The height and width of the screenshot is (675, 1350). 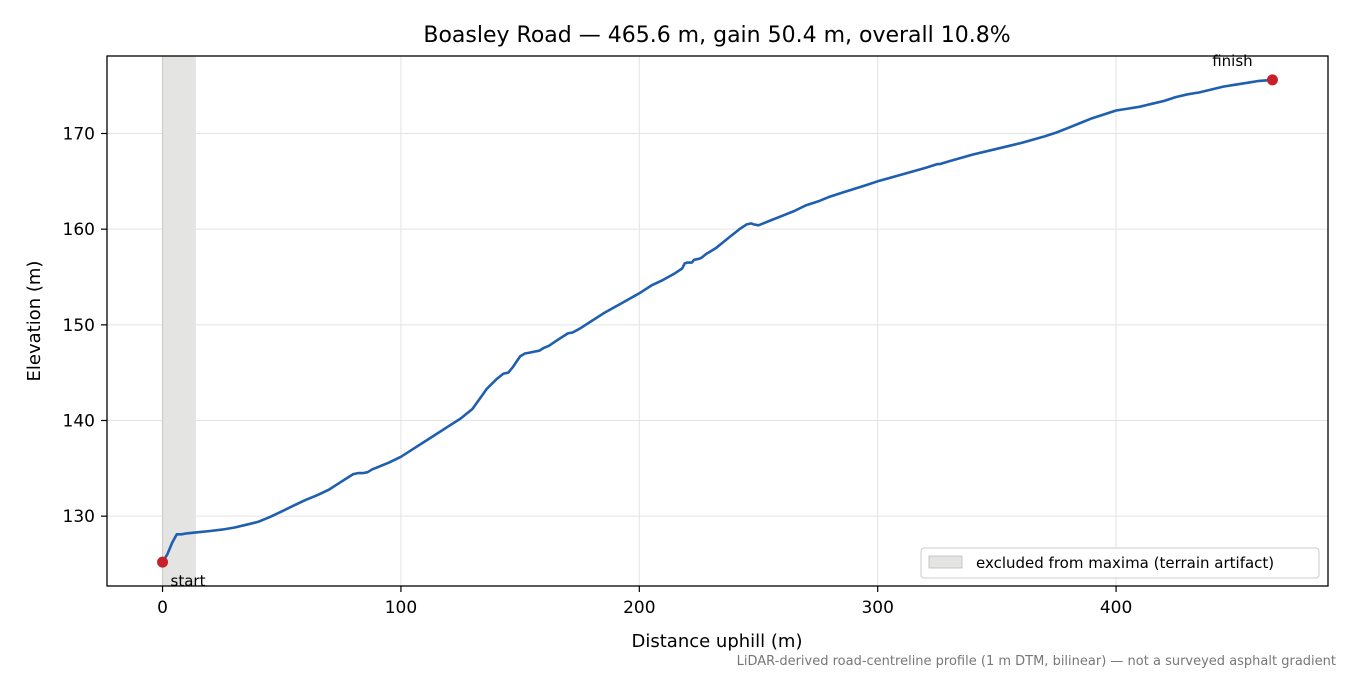 What do you see at coordinates (1125, 563) in the screenshot?
I see `legend-label: excluded from maxima (terrain artifact)` at bounding box center [1125, 563].